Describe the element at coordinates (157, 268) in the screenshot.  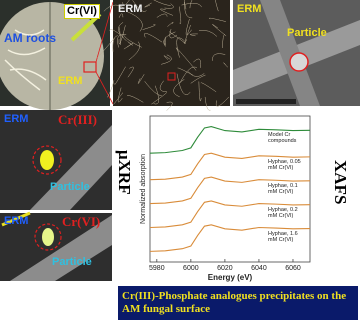
I see `x-tick-label: 5980` at that location.